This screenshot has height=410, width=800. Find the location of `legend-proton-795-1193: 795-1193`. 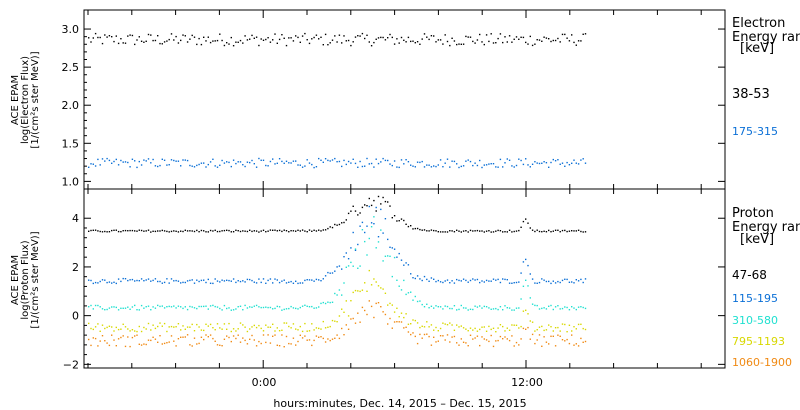

legend-proton-795-1193: 795-1193 is located at coordinates (758, 341).